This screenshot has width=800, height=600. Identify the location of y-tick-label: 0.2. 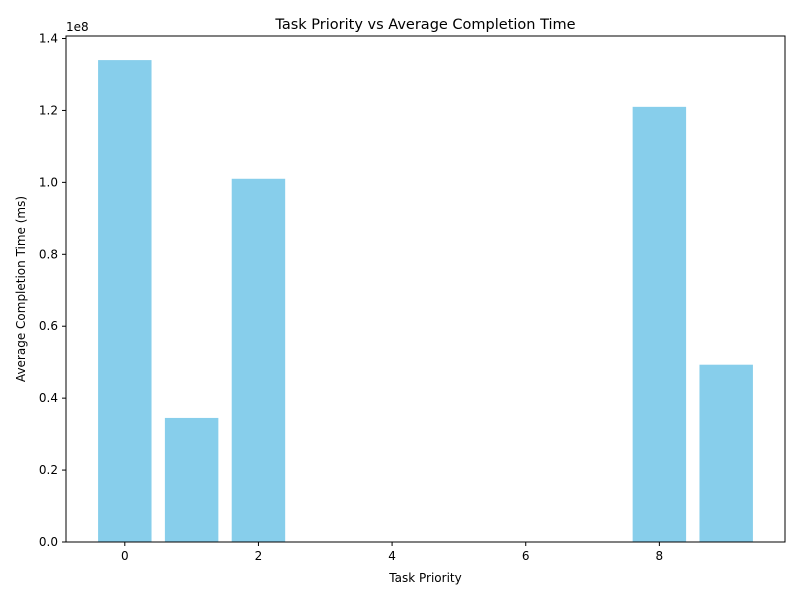
(48, 470).